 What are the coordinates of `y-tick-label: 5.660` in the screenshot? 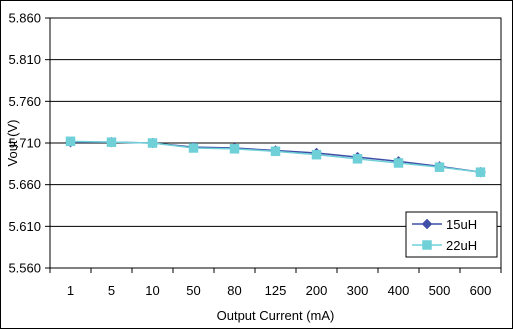 It's located at (24, 184).